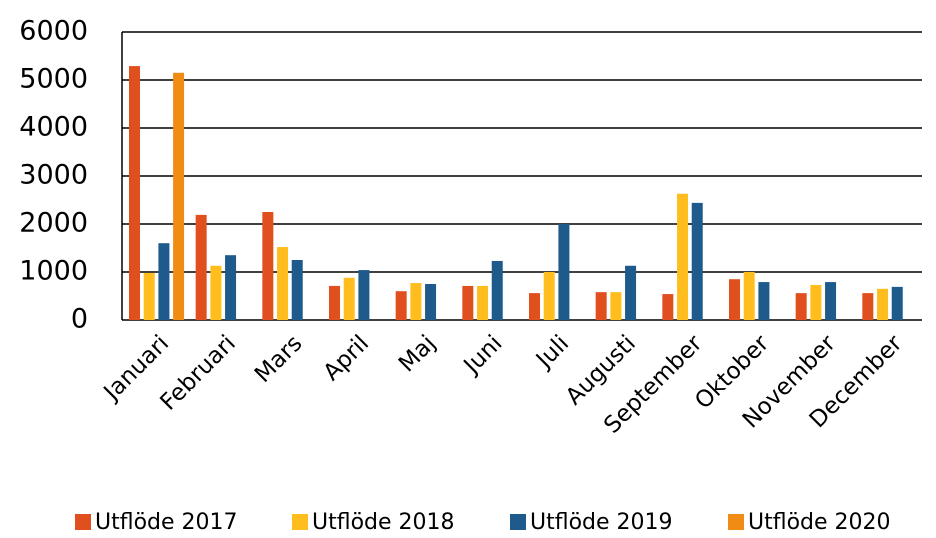  Describe the element at coordinates (53, 127) in the screenshot. I see `y-tick-label: 4000` at that location.